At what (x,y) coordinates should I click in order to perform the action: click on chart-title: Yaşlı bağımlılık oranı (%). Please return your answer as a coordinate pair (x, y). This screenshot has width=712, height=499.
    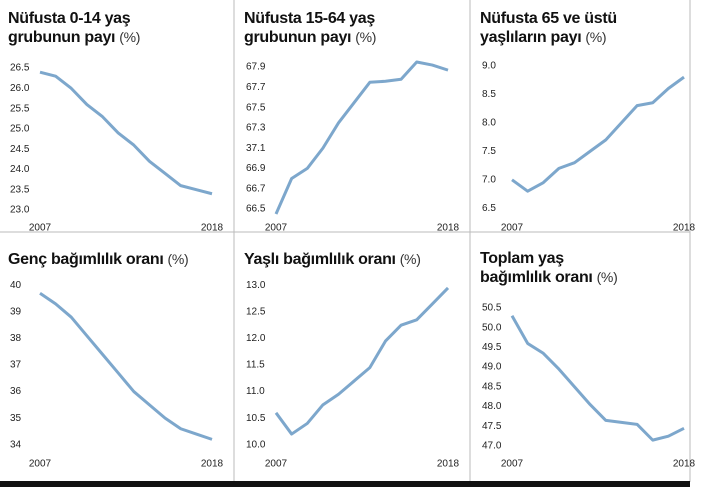
    Looking at the image, I should click on (332, 259).